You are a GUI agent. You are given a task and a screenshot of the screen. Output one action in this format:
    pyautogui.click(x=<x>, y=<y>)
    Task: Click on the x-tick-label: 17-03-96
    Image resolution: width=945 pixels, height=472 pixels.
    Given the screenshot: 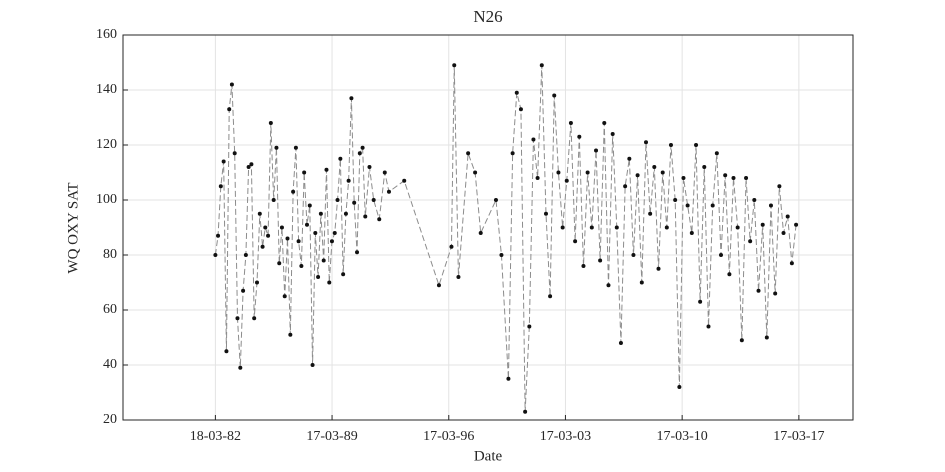 What is the action you would take?
    pyautogui.click(x=448, y=436)
    